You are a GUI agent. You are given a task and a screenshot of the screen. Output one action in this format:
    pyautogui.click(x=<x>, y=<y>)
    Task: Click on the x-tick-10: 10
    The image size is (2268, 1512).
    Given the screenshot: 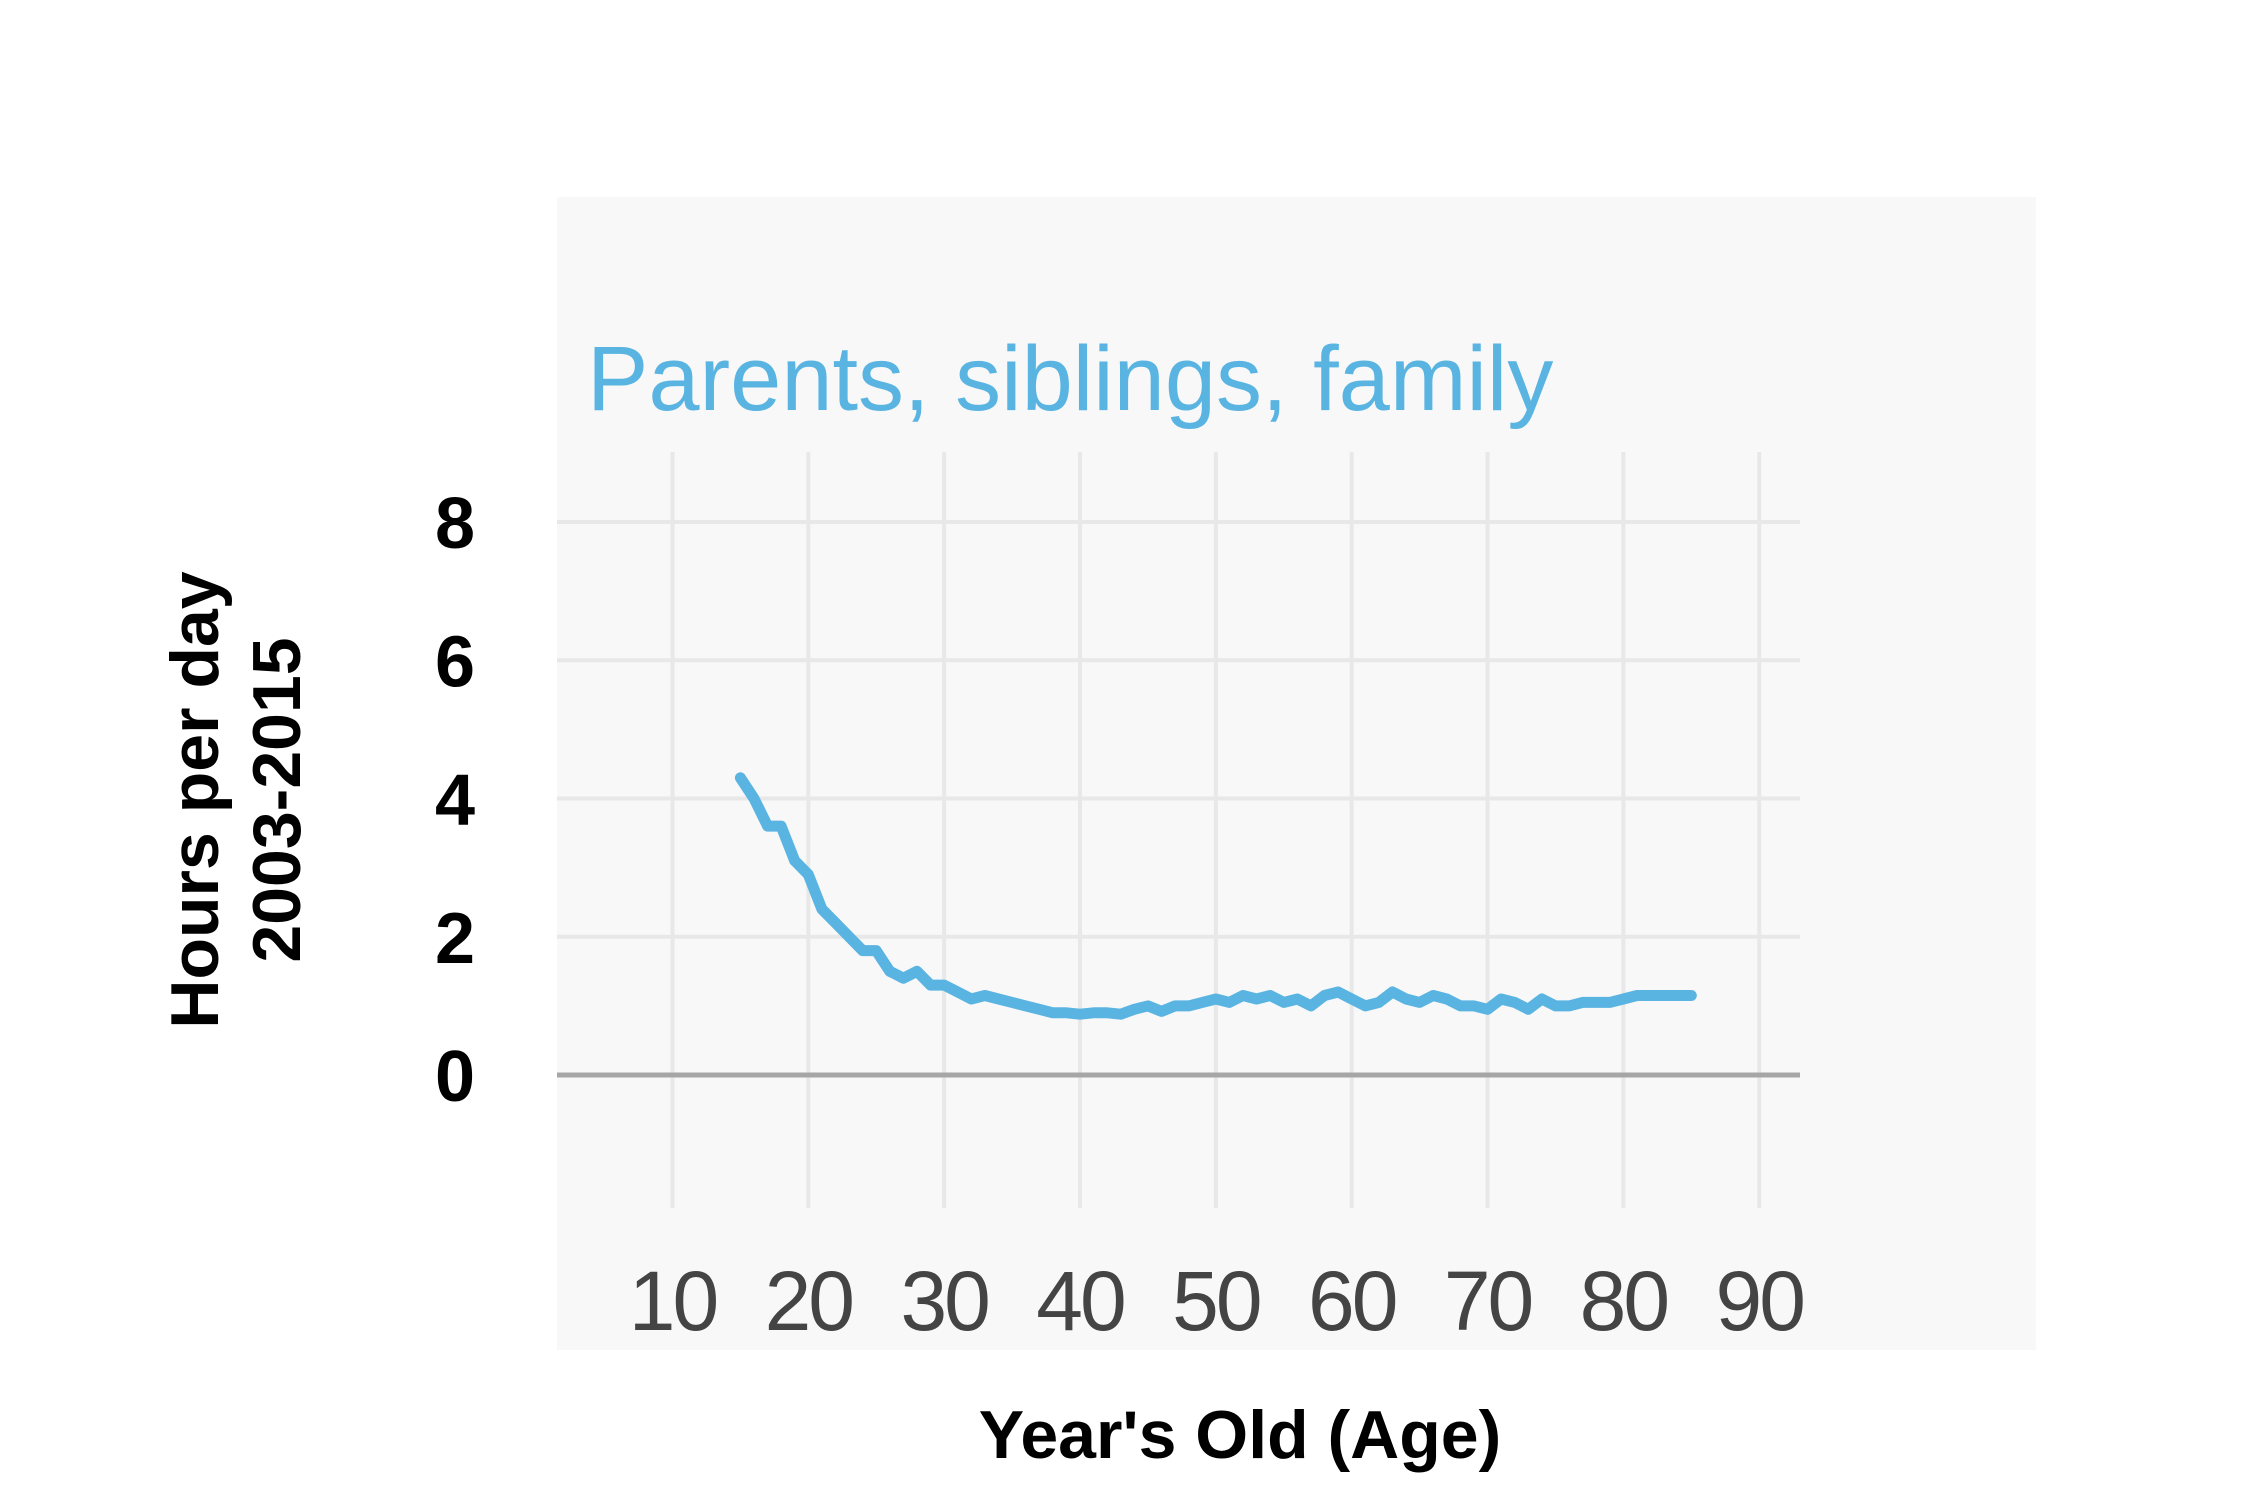 What is the action you would take?
    pyautogui.click(x=673, y=1301)
    